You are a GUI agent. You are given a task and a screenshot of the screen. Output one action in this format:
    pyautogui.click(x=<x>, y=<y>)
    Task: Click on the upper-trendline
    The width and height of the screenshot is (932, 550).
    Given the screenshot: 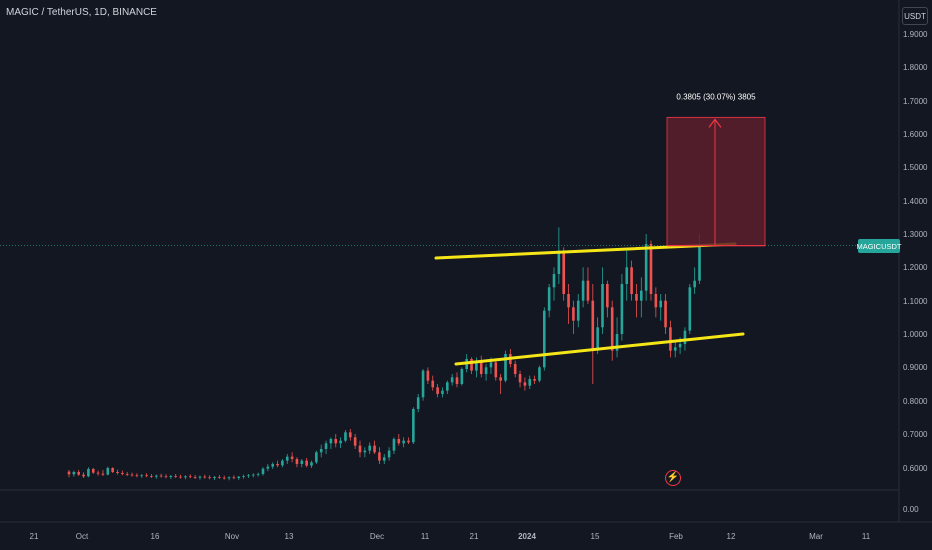 What is the action you would take?
    pyautogui.click(x=585, y=251)
    